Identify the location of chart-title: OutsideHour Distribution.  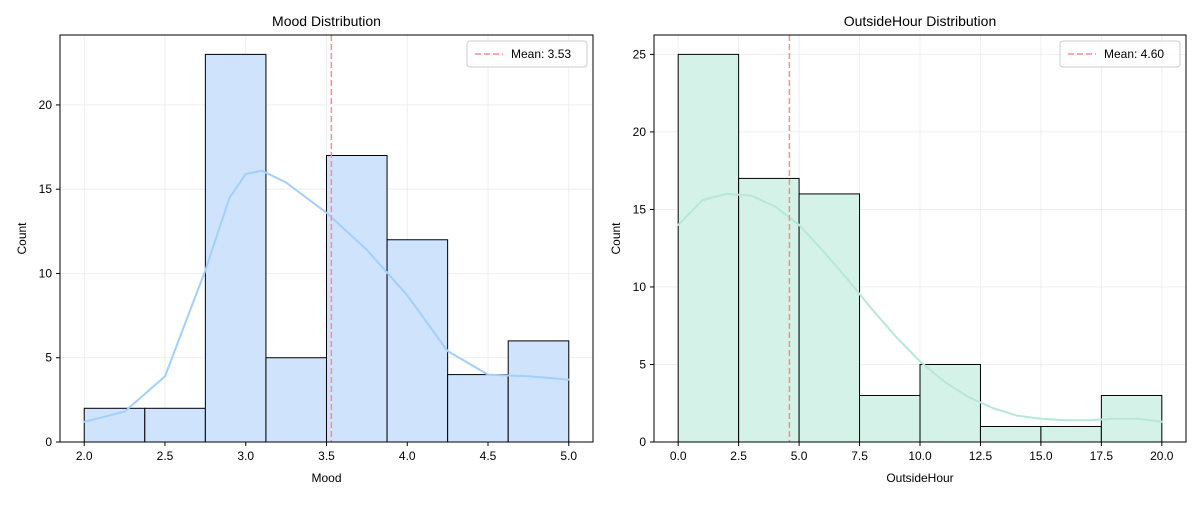
(920, 21).